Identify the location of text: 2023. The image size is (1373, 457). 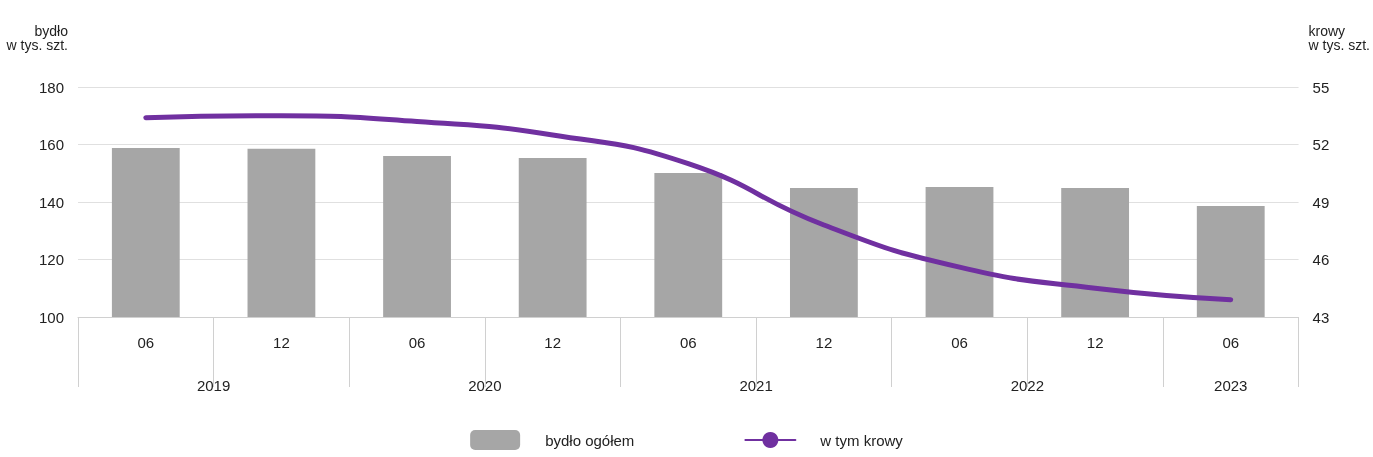
(1231, 385).